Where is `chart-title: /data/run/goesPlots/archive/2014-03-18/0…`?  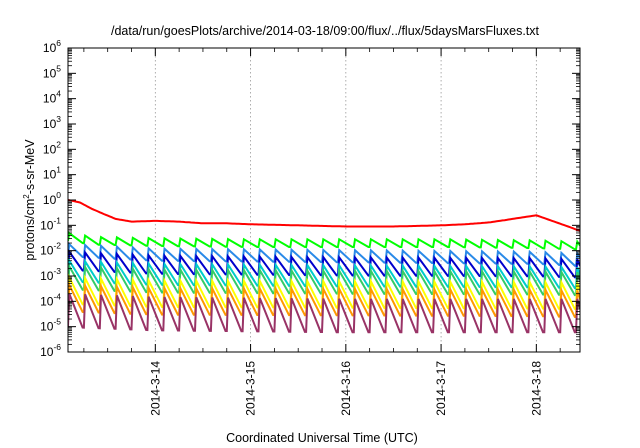
chart-title: /data/run/goesPlots/archive/2014-03-18/0… is located at coordinates (325, 31).